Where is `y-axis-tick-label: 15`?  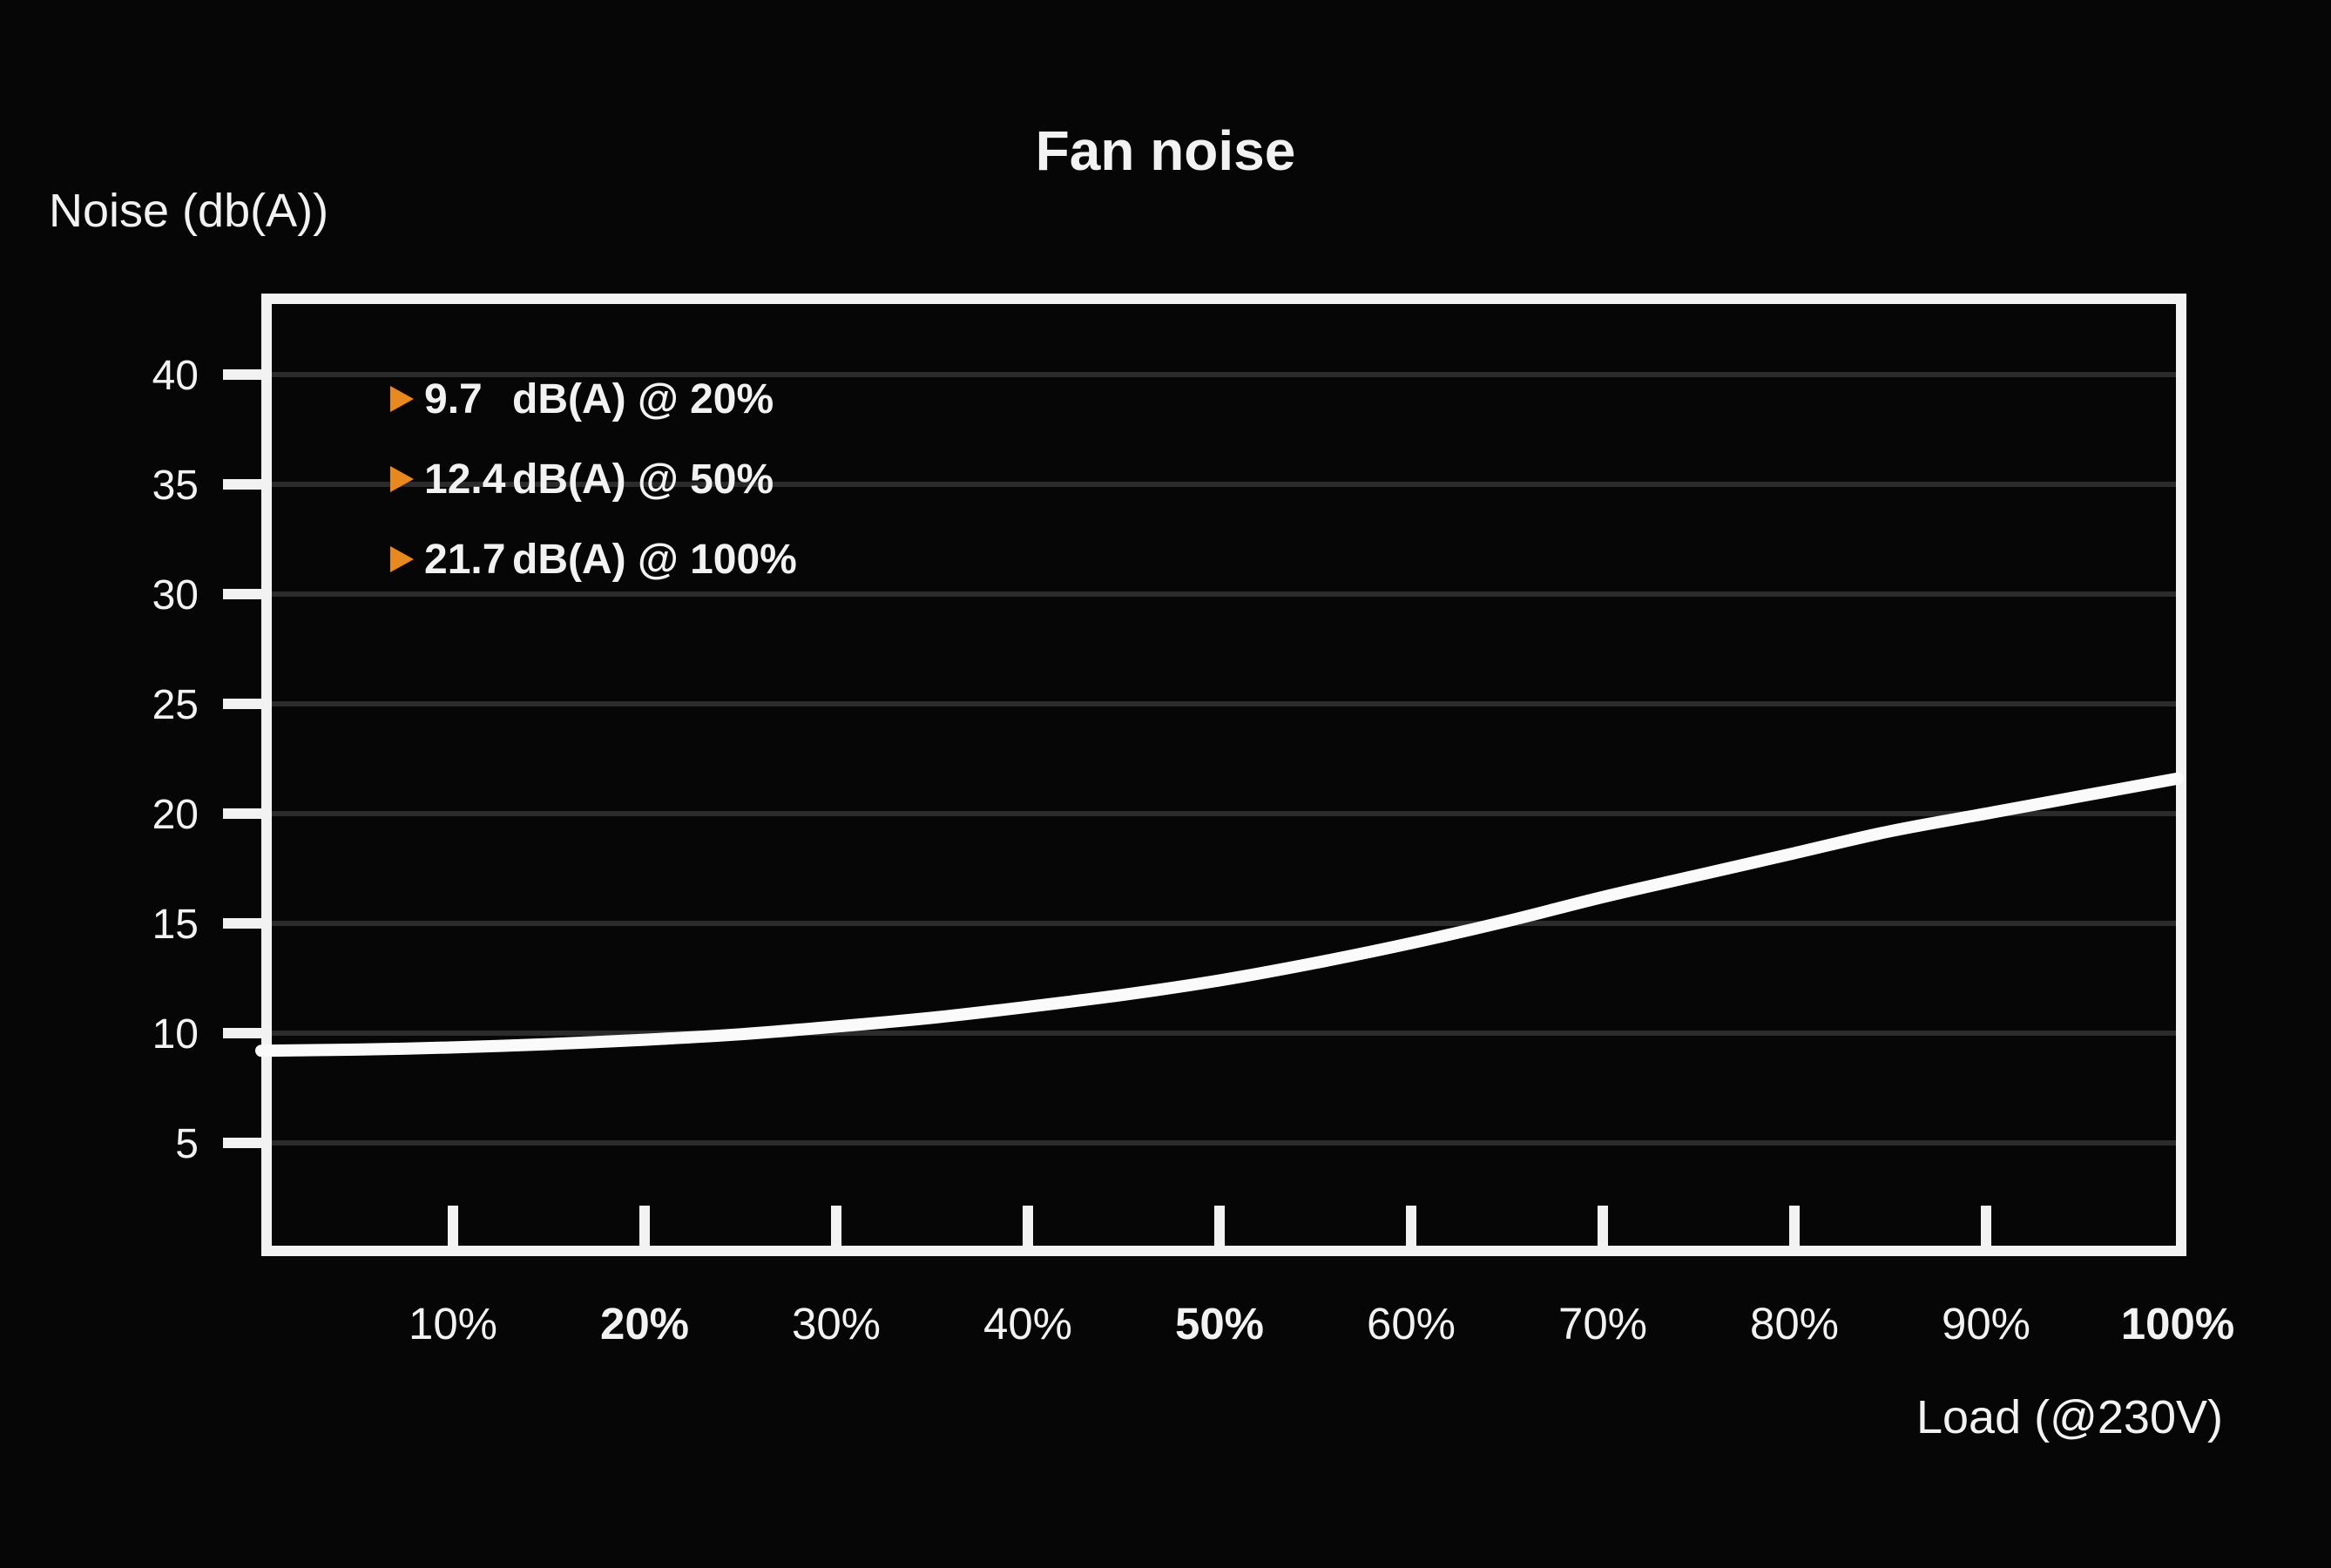 y-axis-tick-label: 15 is located at coordinates (176, 925).